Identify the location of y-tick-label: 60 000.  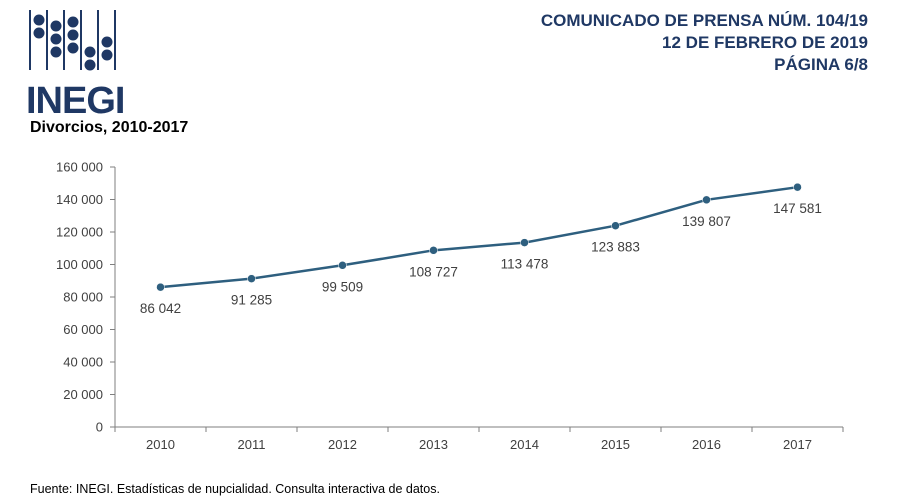
(83, 329).